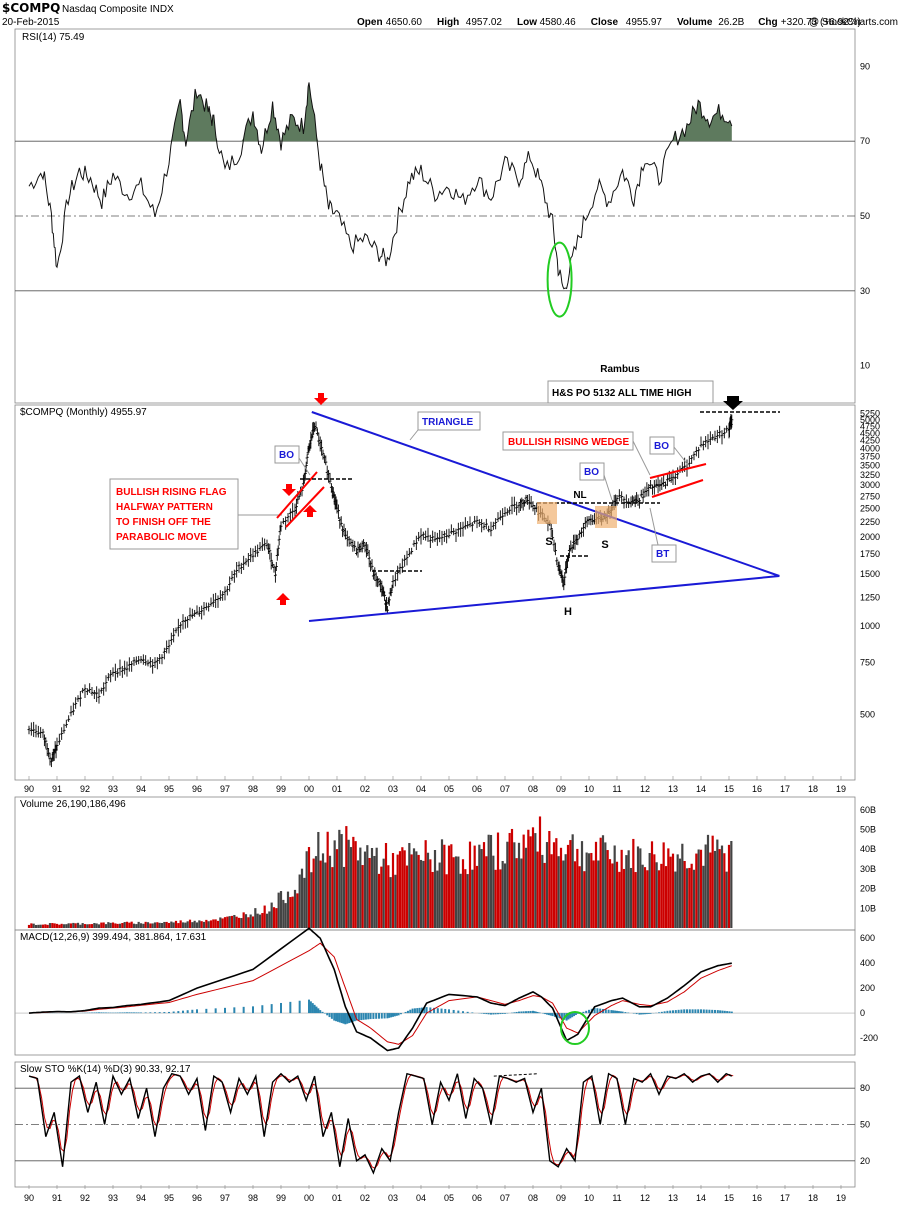 The width and height of the screenshot is (900, 1207). I want to click on x-tick-label: 06, so click(477, 789).